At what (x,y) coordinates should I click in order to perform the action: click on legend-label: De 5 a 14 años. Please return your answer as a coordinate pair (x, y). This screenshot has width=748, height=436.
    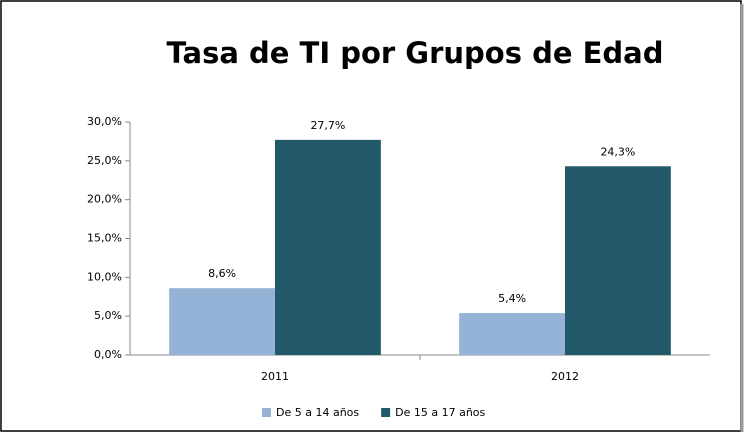
    Looking at the image, I should click on (317, 412).